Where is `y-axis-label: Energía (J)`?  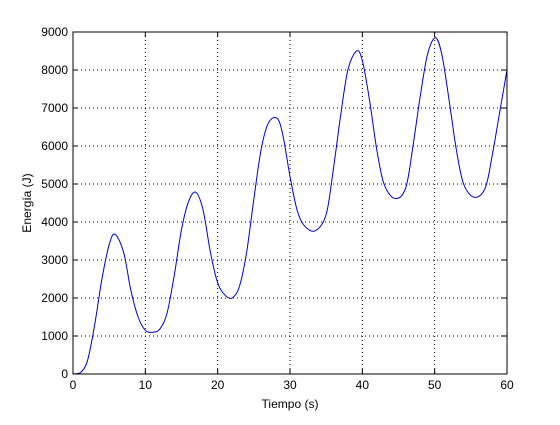
y-axis-label: Energía (J) is located at coordinates (27, 202).